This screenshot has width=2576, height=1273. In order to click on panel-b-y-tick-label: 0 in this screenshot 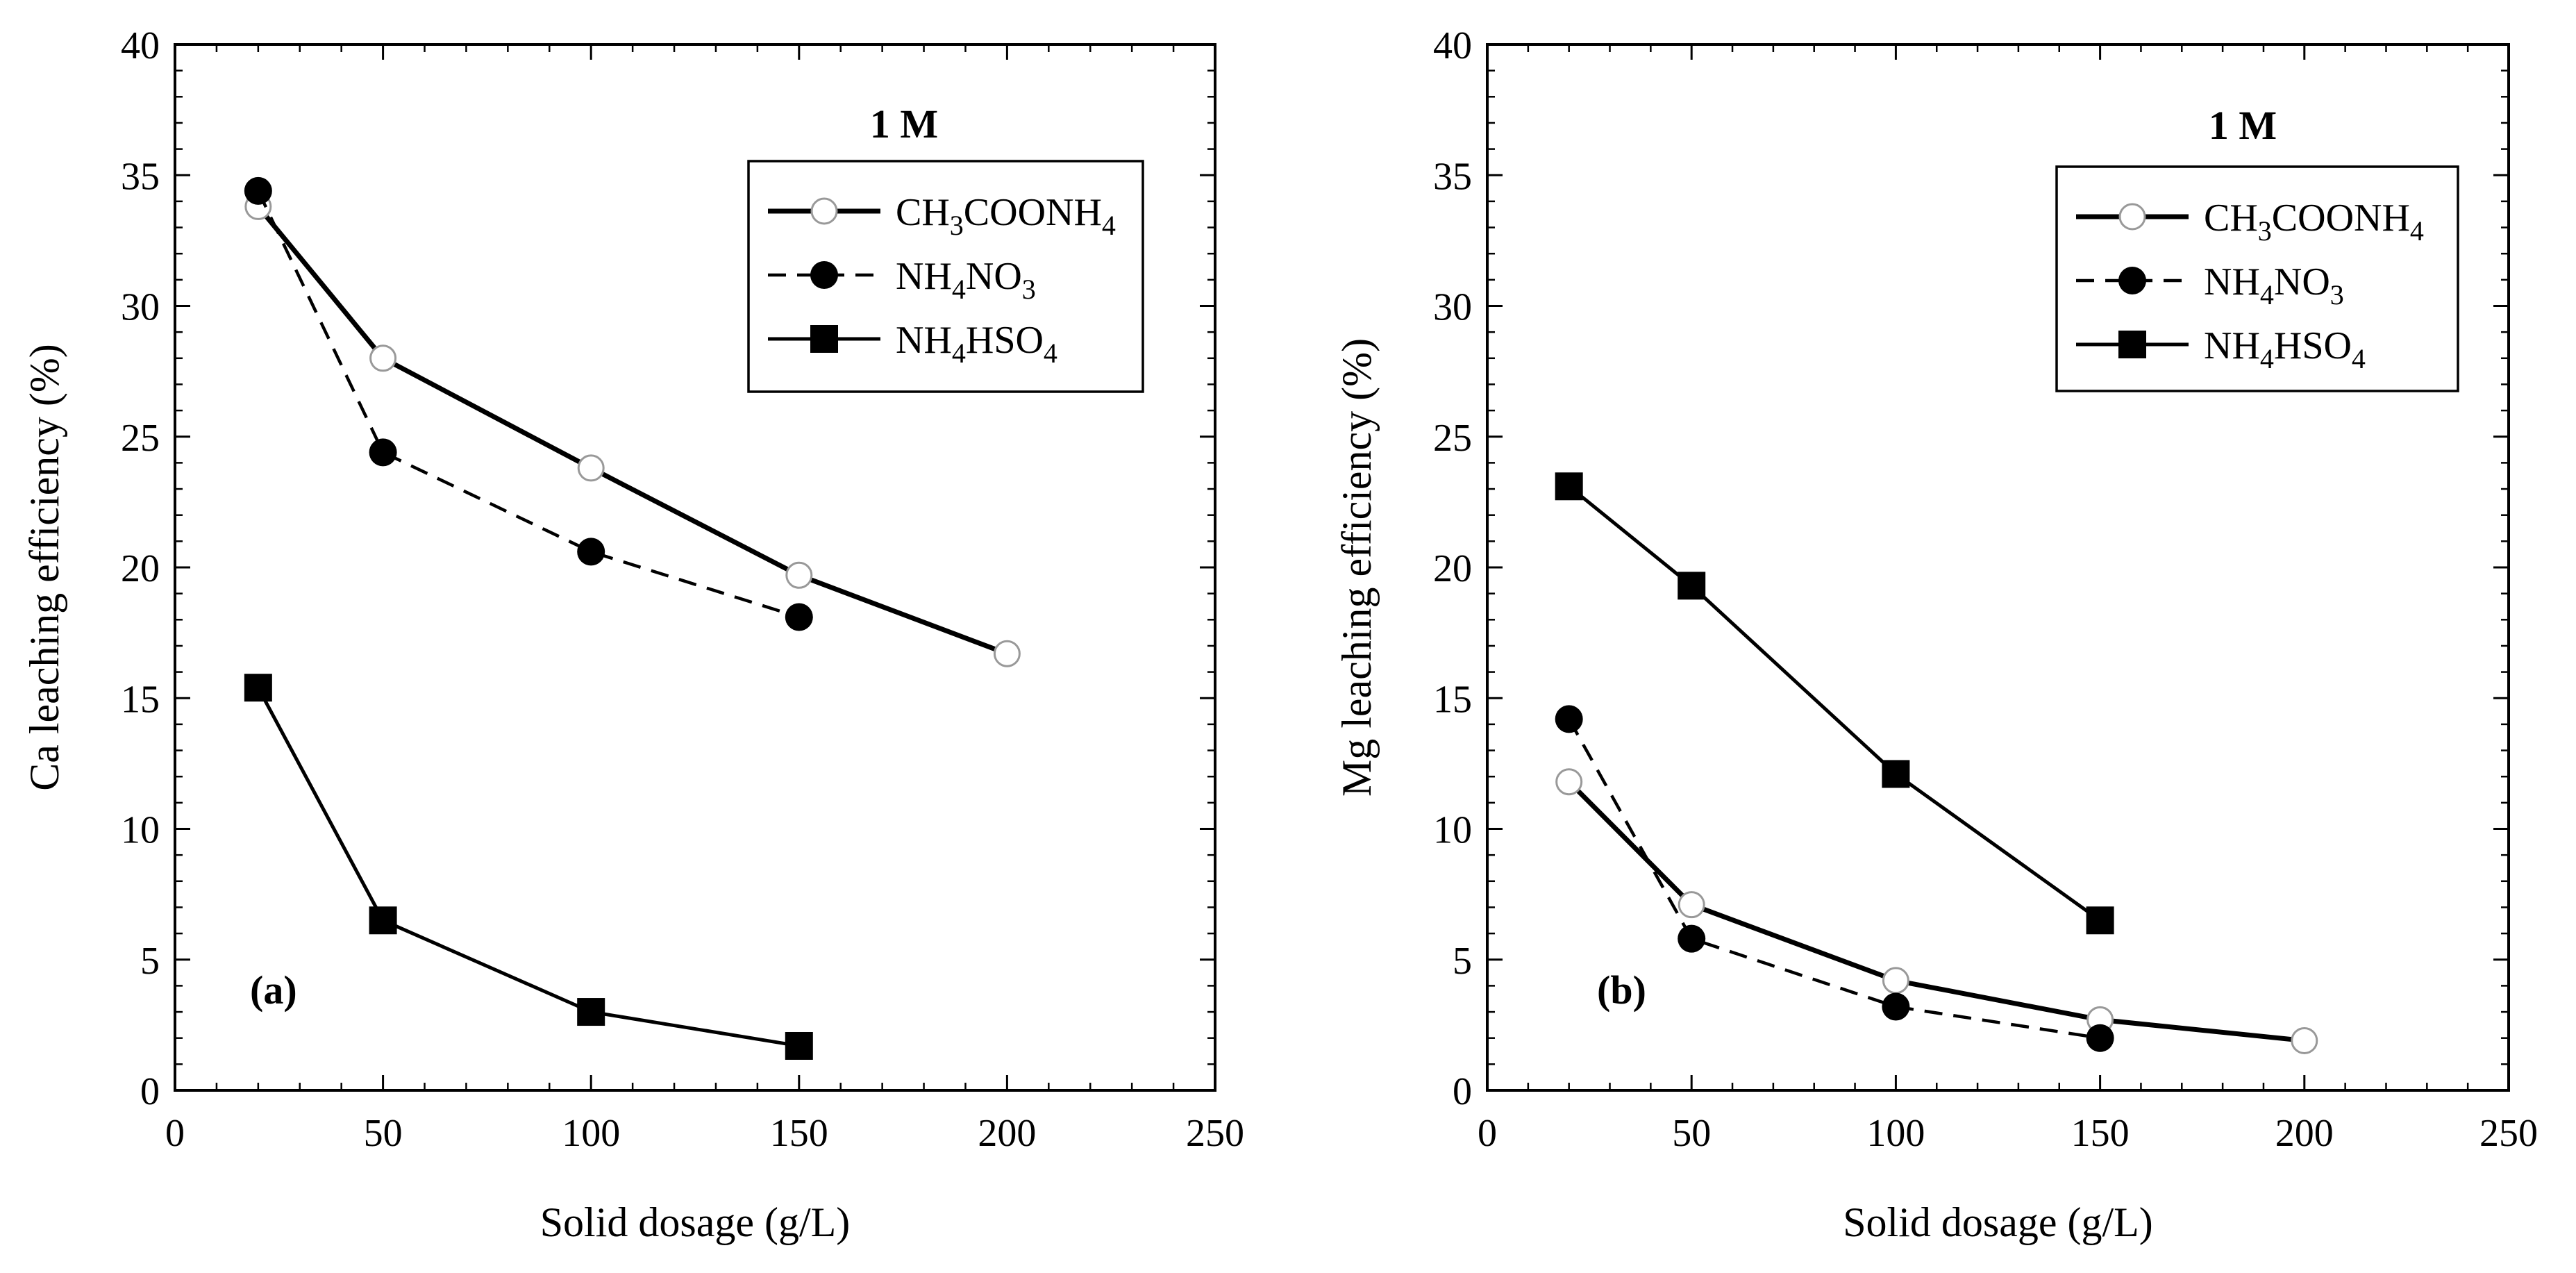, I will do `click(1462, 1091)`.